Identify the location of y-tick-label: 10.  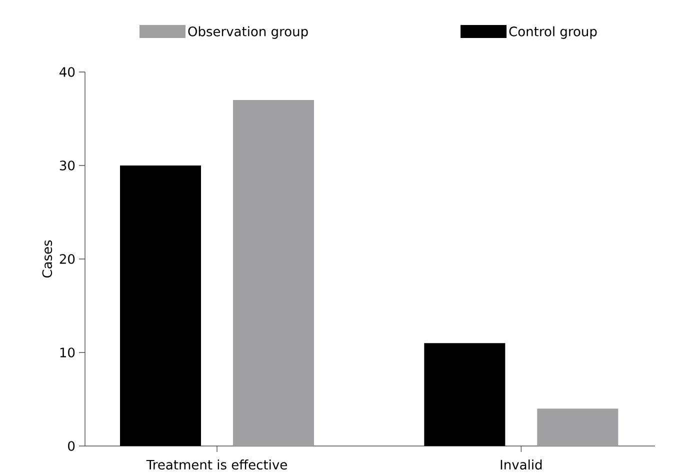
(67, 353).